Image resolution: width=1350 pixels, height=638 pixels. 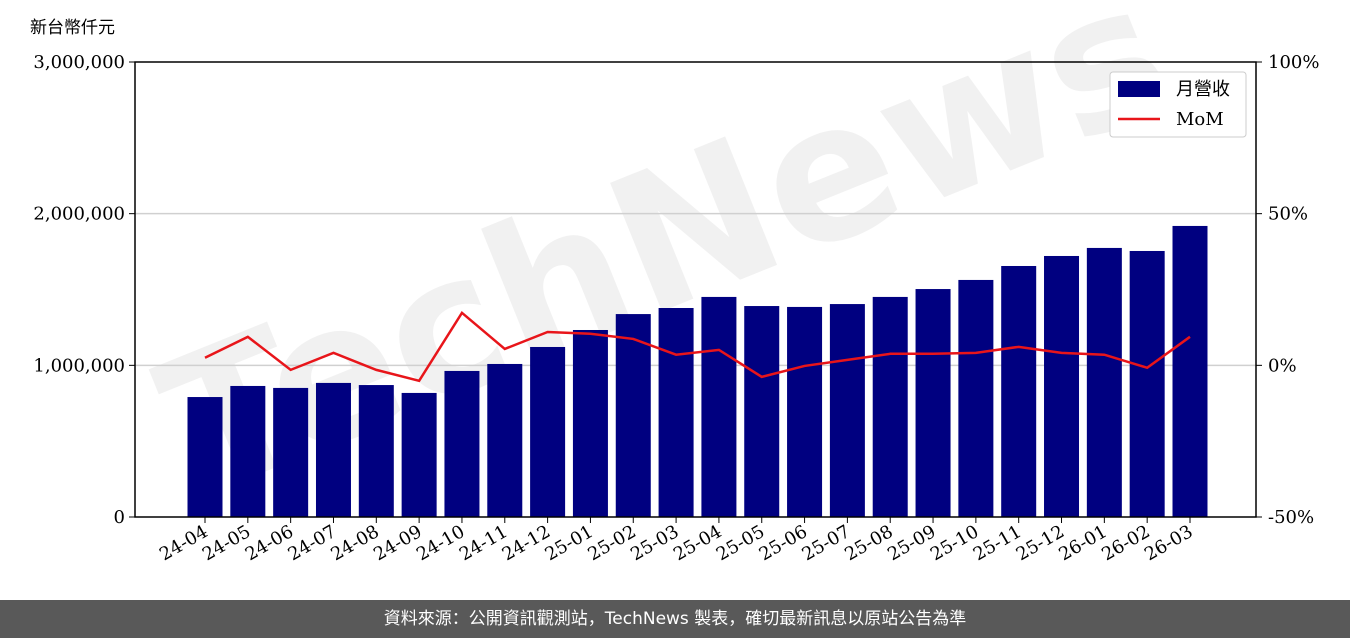 I want to click on x-tick-label: 24-06, so click(x=269, y=543).